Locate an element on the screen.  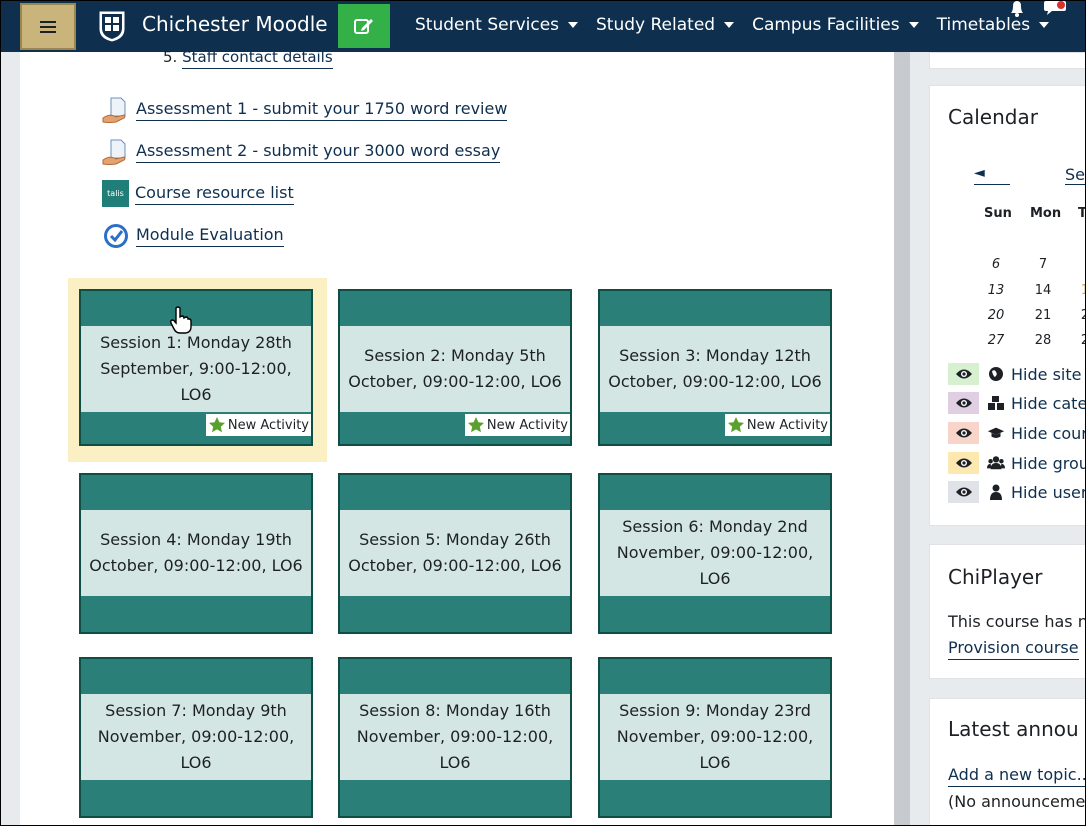
feedback-icon is located at coordinates (116, 236).